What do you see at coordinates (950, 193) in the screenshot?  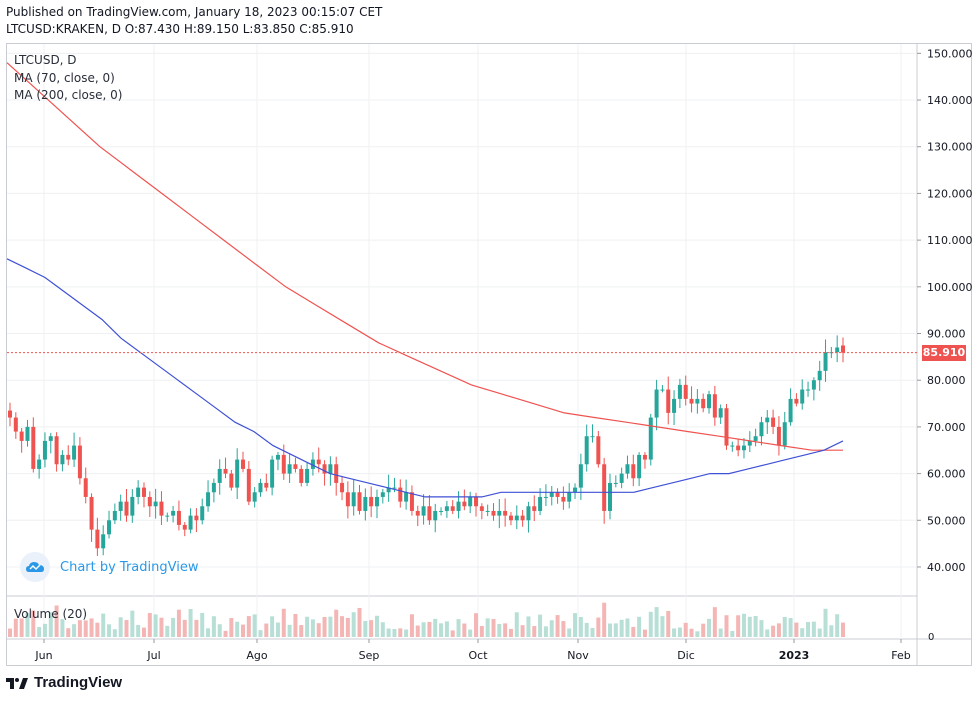 I see `y-tick-label: 120.000` at bounding box center [950, 193].